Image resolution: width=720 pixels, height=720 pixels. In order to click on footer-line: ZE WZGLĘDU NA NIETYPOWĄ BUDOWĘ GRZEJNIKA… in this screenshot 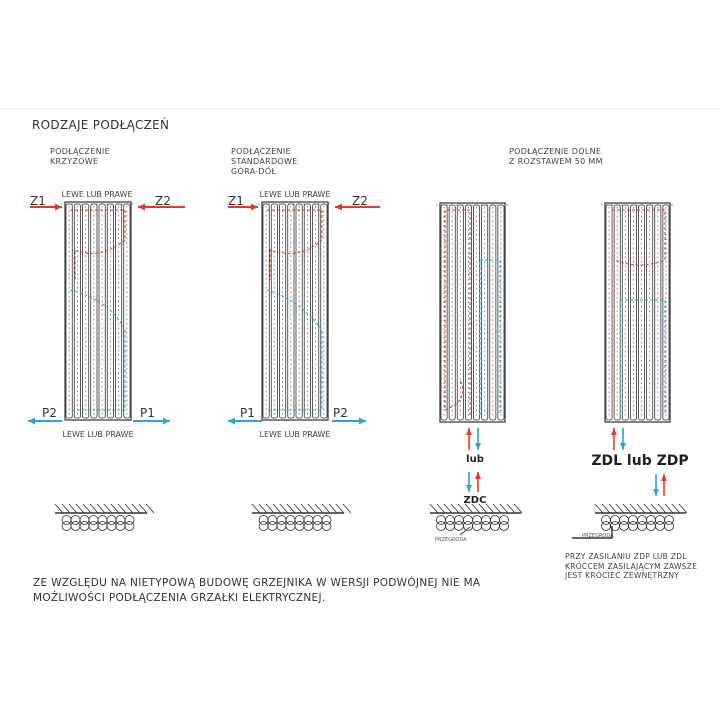, I will do `click(257, 583)`.